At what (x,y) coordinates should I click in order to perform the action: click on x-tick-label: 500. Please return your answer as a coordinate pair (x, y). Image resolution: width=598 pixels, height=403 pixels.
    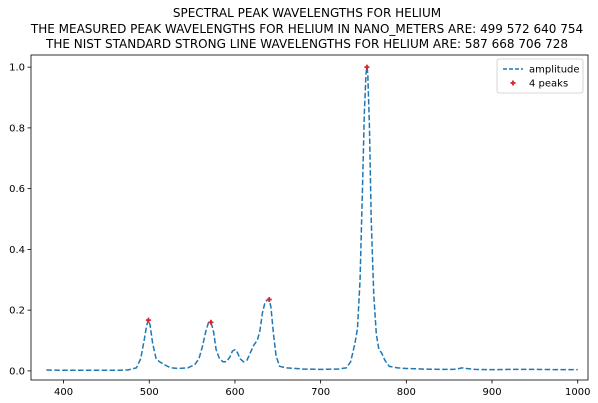
    Looking at the image, I should click on (149, 392).